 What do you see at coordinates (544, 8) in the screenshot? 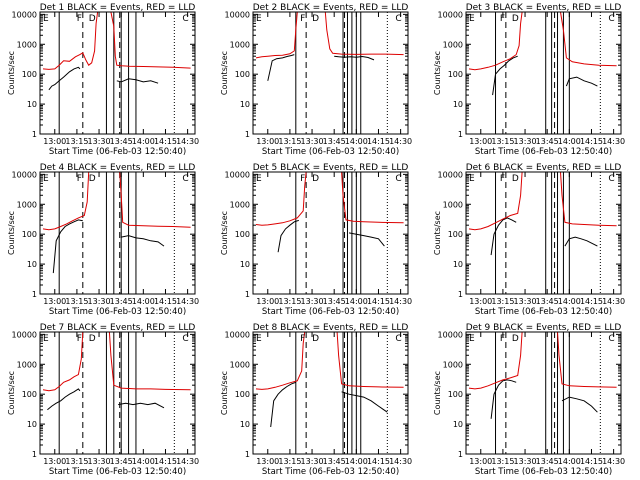
I see `chart-title: Det 3 BLACK = Events, RED = LLD` at bounding box center [544, 8].